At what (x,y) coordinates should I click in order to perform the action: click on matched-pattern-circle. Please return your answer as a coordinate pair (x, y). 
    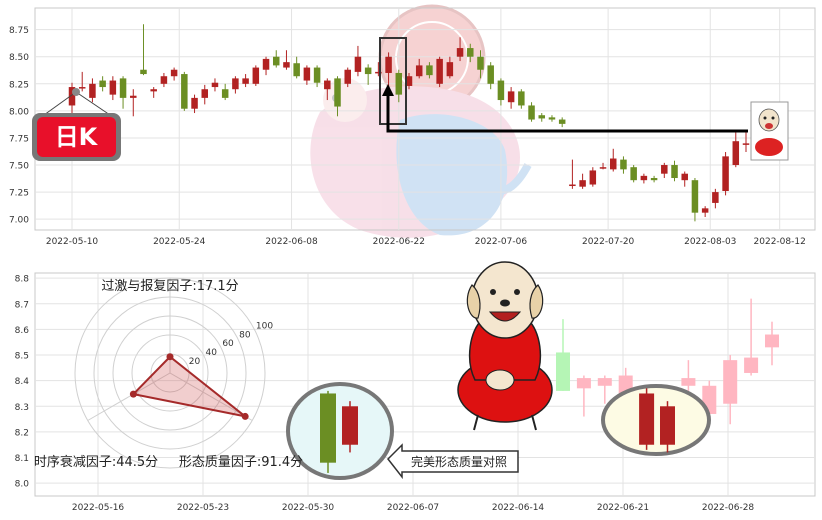
    Looking at the image, I should click on (656, 420).